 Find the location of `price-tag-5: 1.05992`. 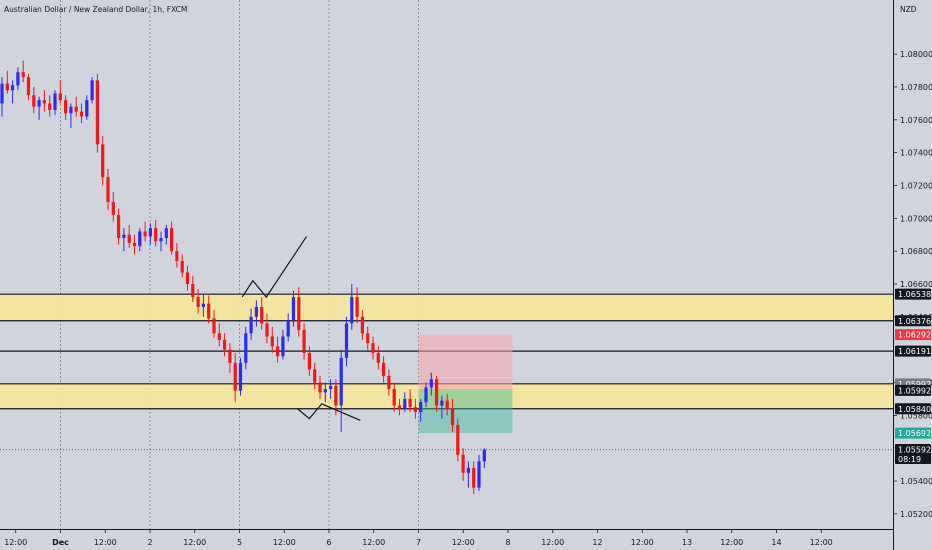

price-tag-5: 1.05992 is located at coordinates (913, 390).